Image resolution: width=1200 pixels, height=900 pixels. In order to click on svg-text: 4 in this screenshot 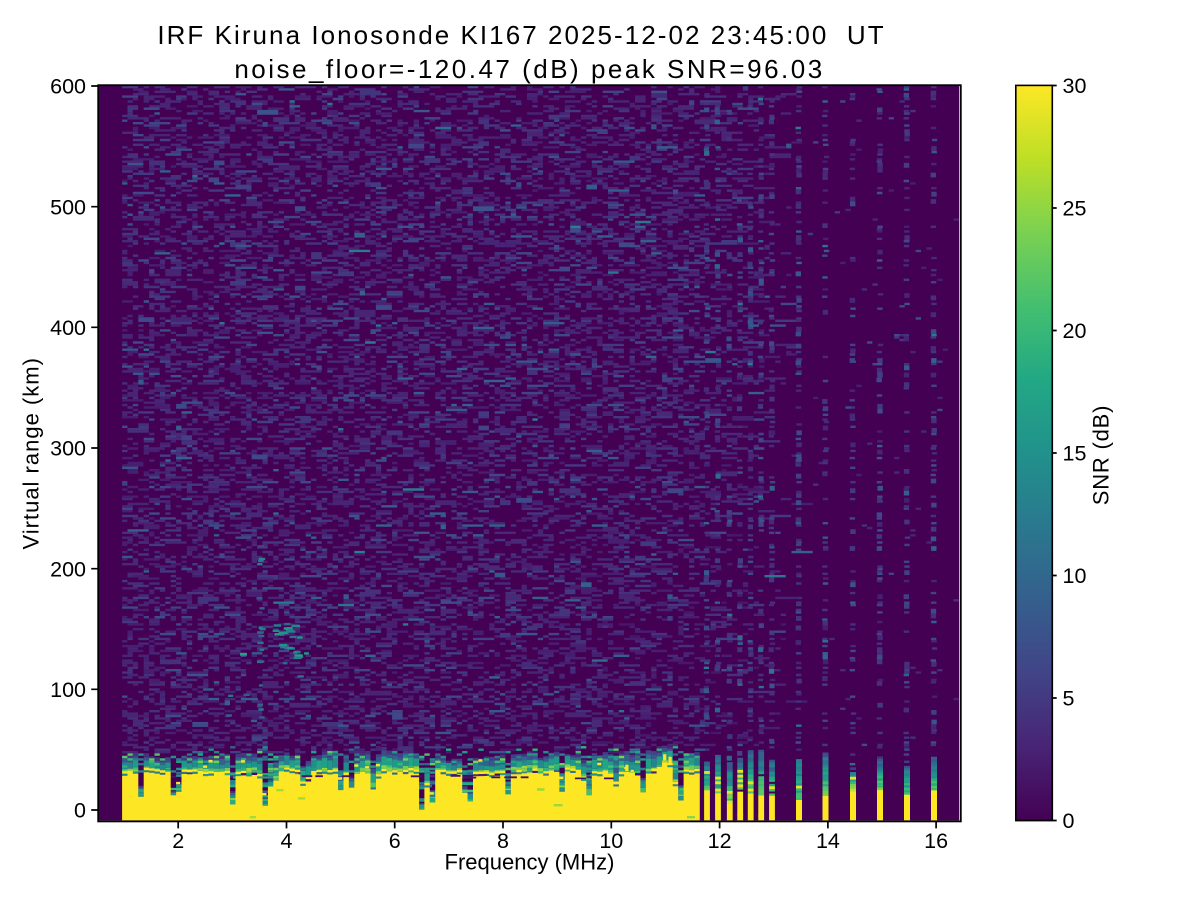, I will do `click(287, 841)`.